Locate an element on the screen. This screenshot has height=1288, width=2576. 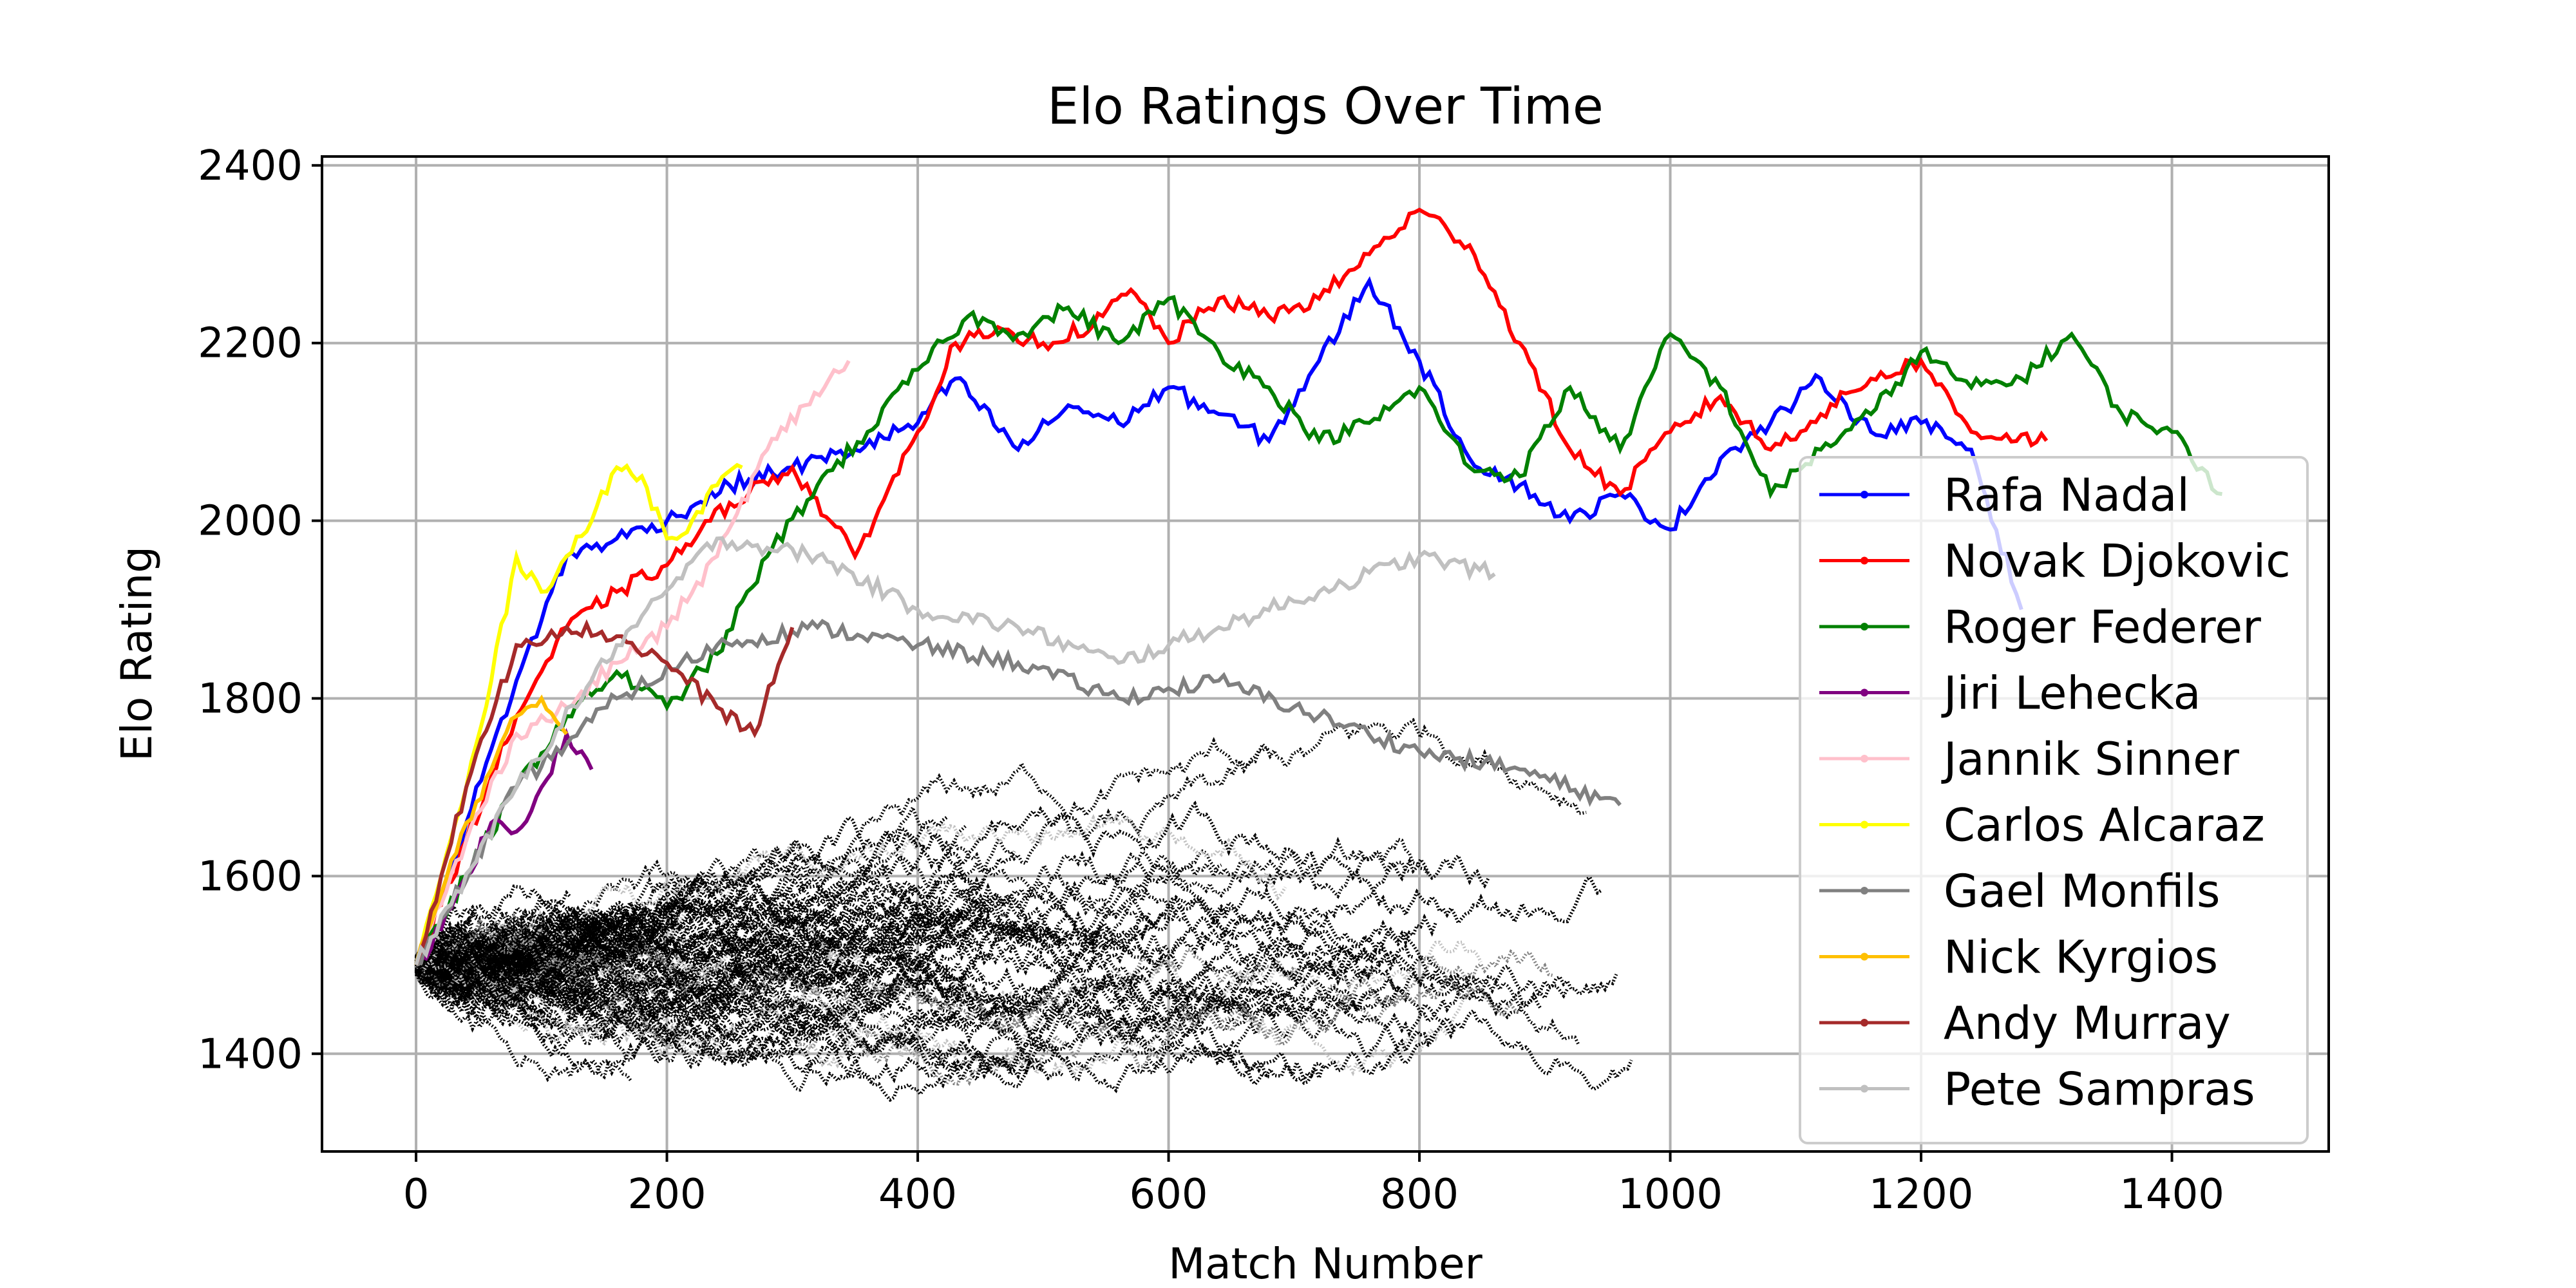
y-tick-label: 1600 is located at coordinates (250, 877).